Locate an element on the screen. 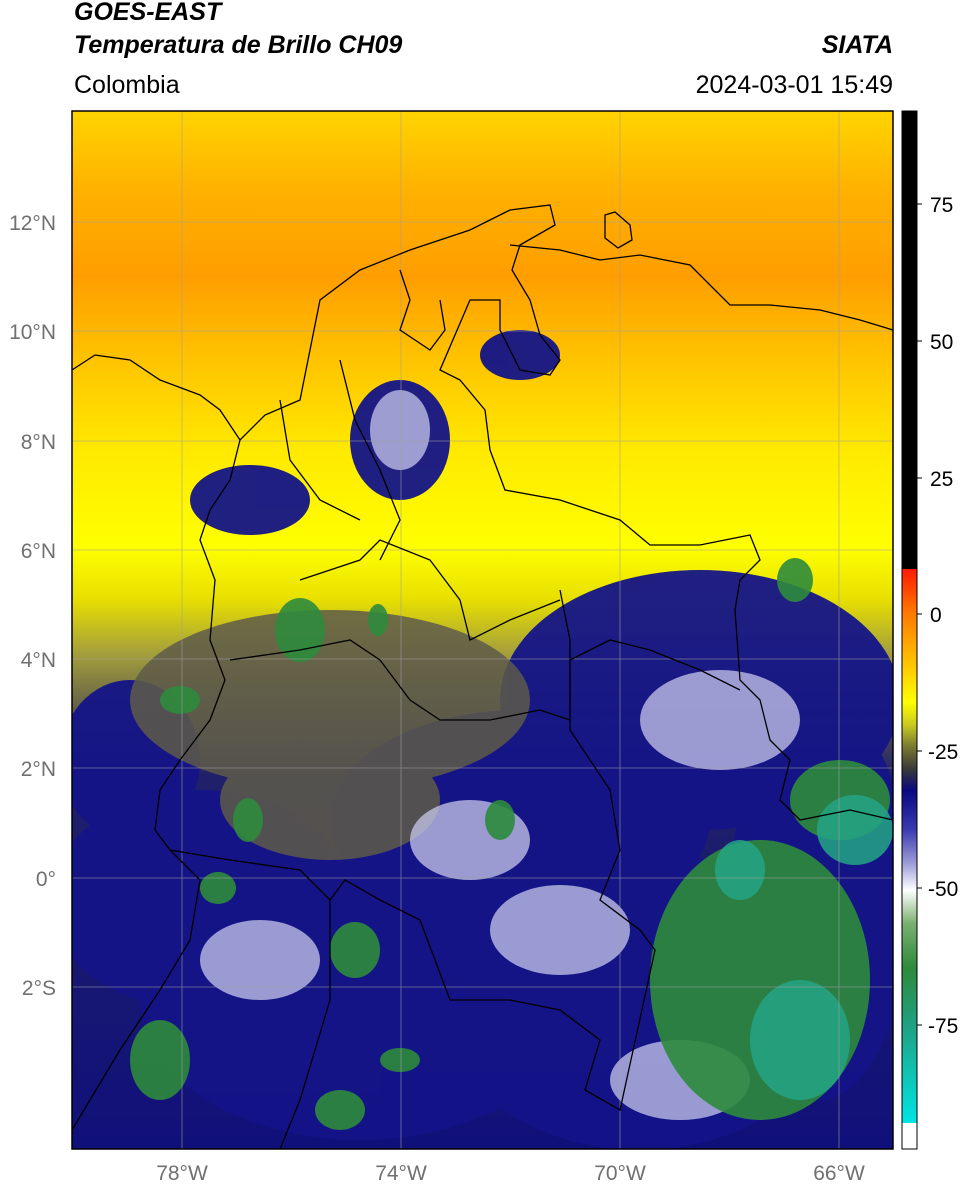 This screenshot has height=1190, width=966. lon-tick-label: 78°W is located at coordinates (182, 1173).